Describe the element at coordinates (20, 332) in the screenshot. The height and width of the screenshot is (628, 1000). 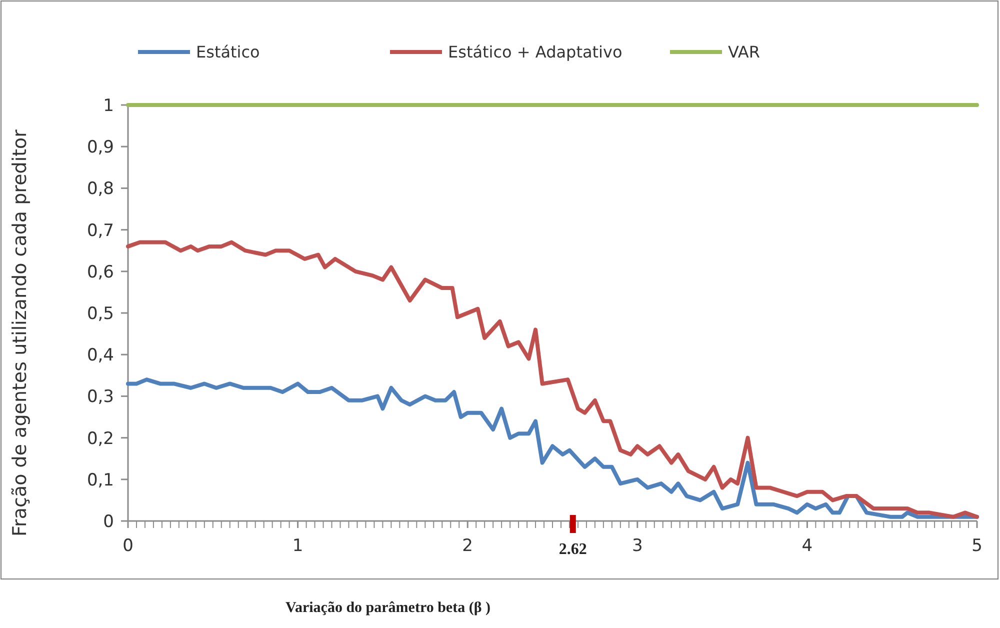
I see `y-axis-title: Fração de agentes utilizando cada preditor` at that location.